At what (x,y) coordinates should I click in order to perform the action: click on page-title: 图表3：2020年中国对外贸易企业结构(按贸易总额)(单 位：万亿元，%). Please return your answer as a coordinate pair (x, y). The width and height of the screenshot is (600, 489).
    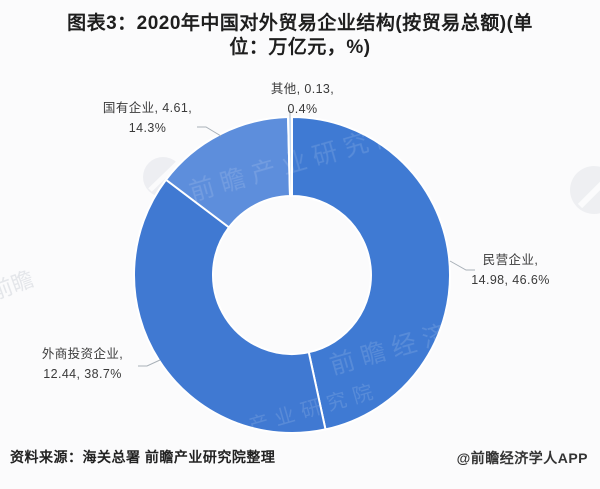
    Looking at the image, I should click on (300, 36).